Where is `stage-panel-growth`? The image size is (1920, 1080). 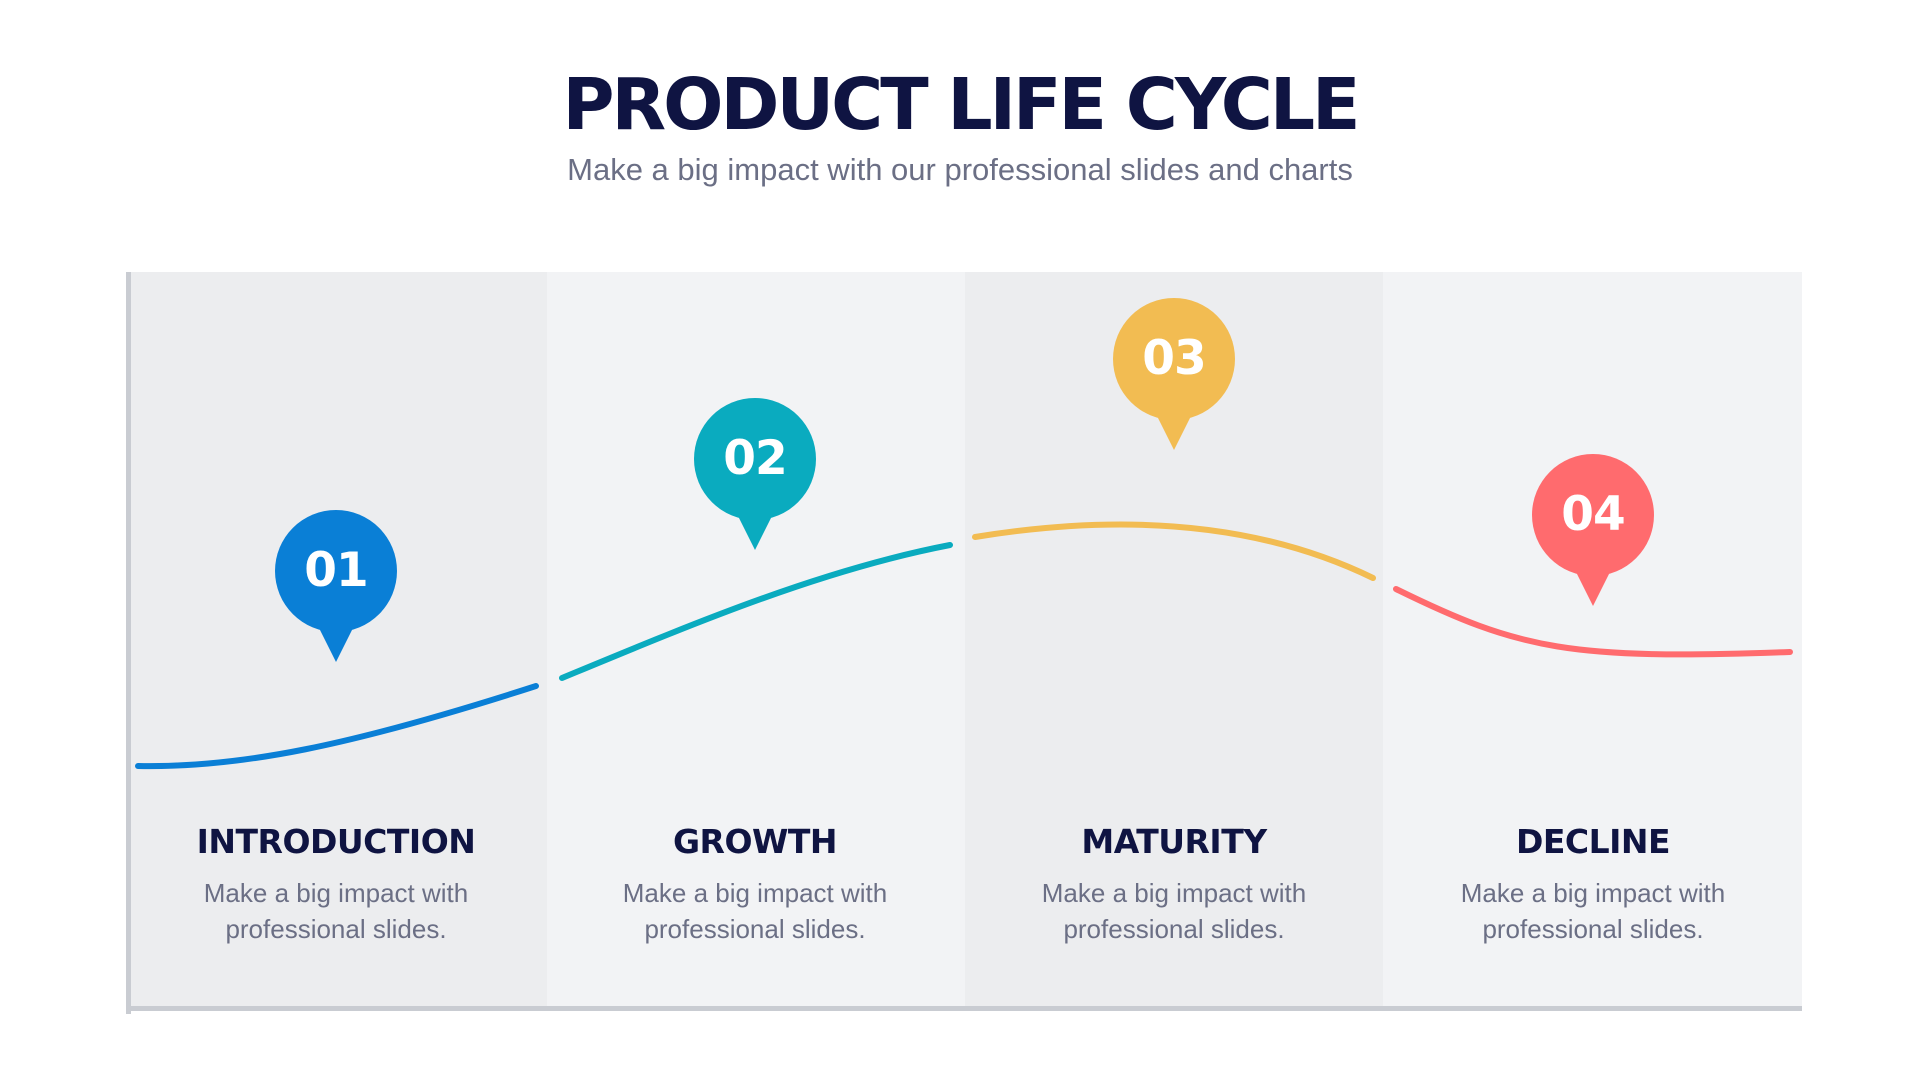 stage-panel-growth is located at coordinates (756, 639).